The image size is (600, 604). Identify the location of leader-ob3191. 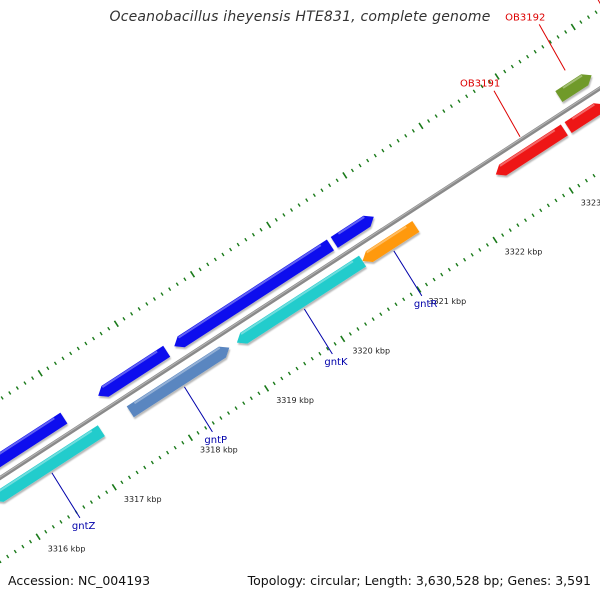
(507, 113).